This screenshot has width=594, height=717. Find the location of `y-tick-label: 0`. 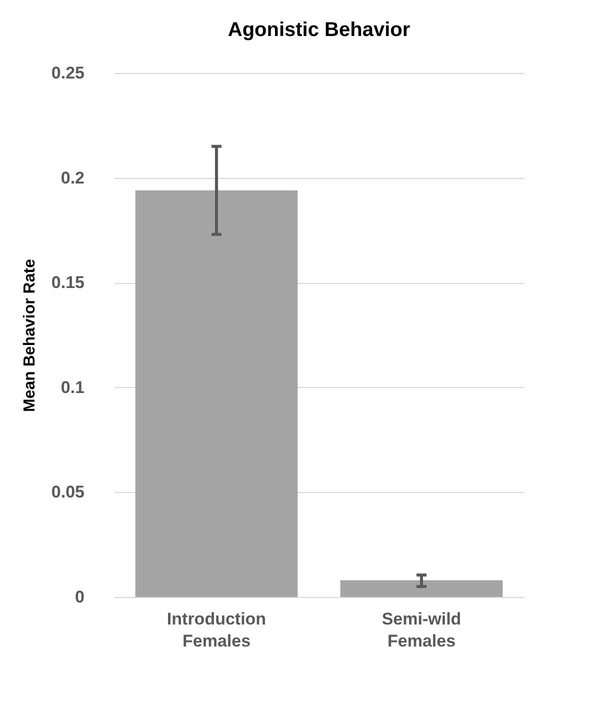

y-tick-label: 0 is located at coordinates (79, 597).